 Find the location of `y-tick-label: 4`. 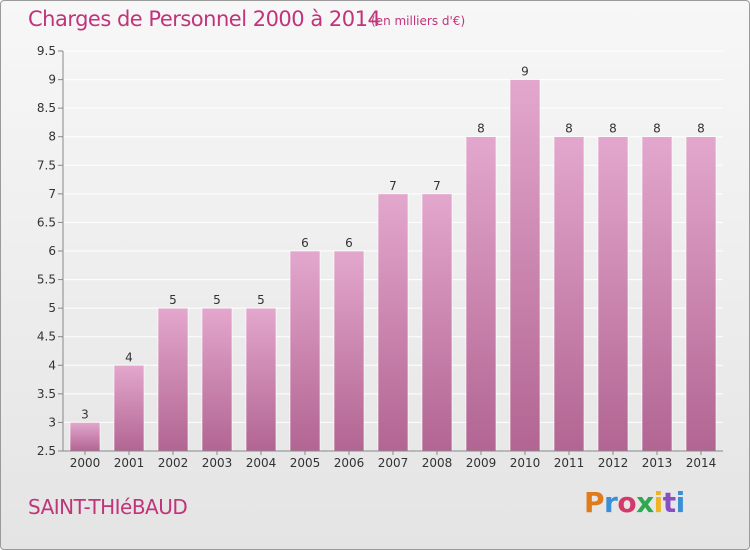

y-tick-label: 4 is located at coordinates (52, 365).